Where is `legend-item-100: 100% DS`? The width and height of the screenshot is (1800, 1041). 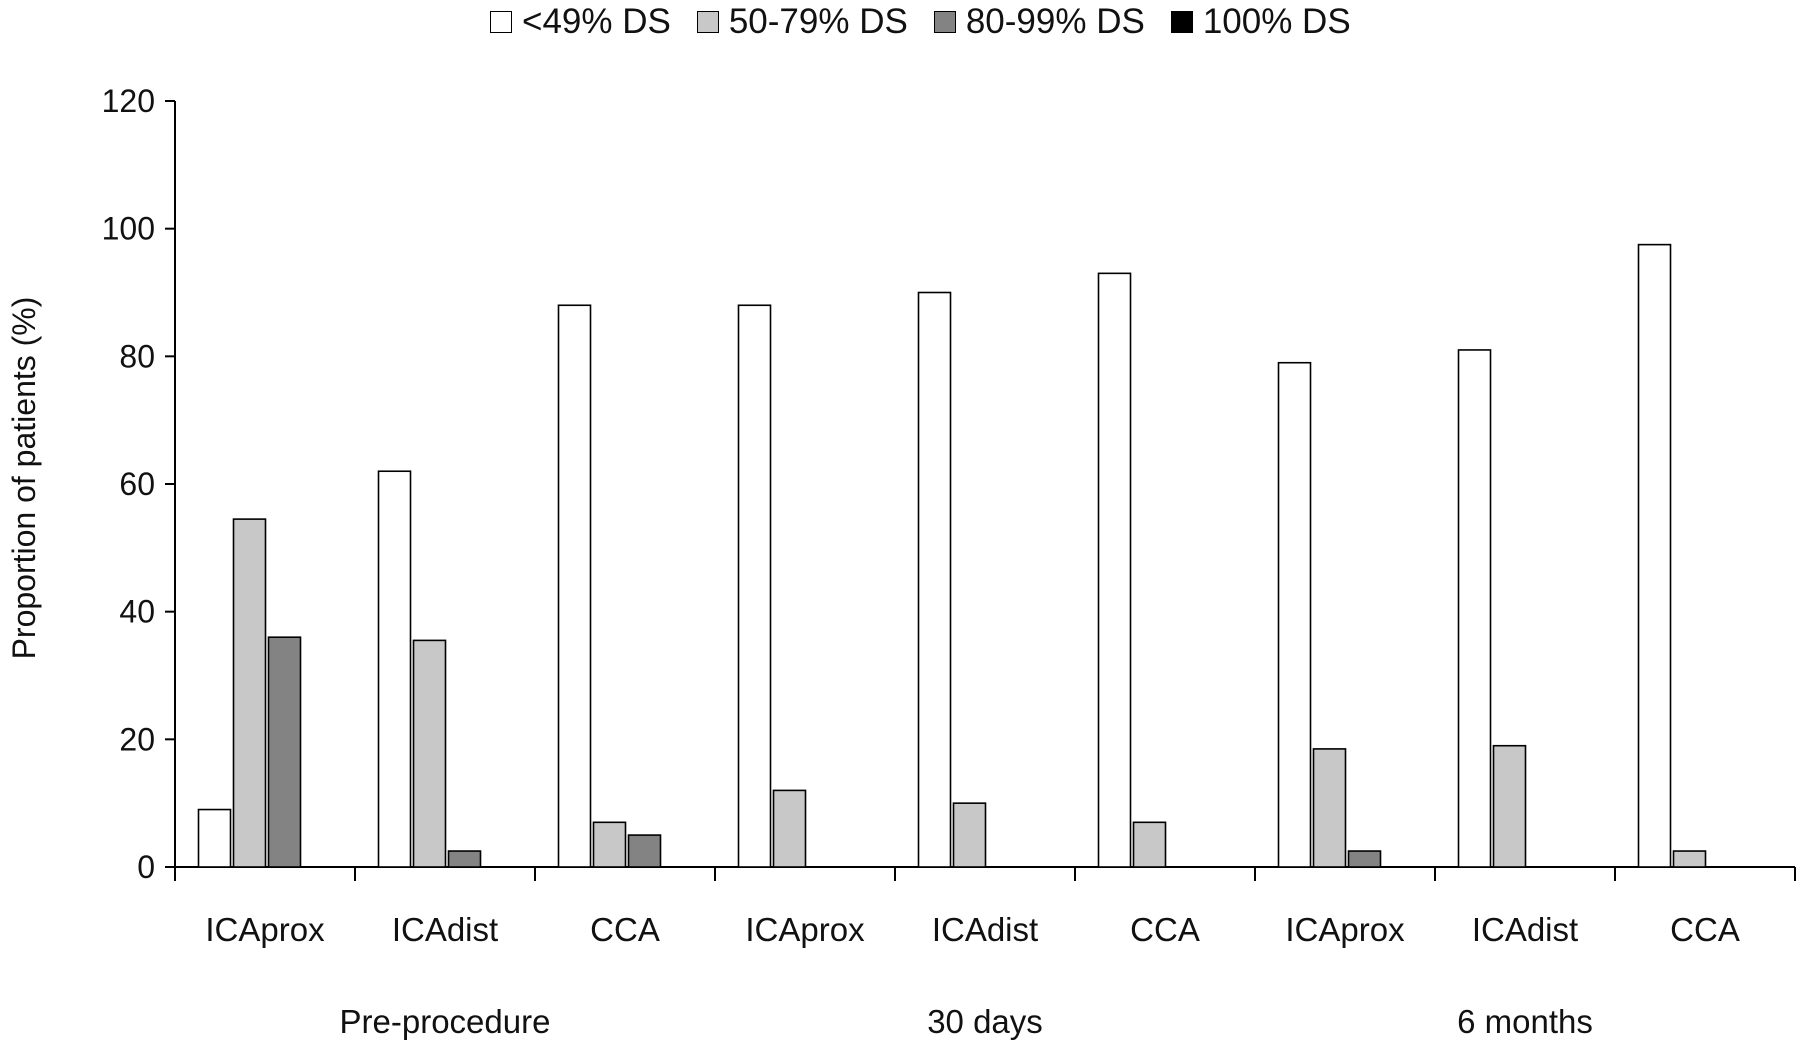
legend-item-100: 100% DS is located at coordinates (1260, 22).